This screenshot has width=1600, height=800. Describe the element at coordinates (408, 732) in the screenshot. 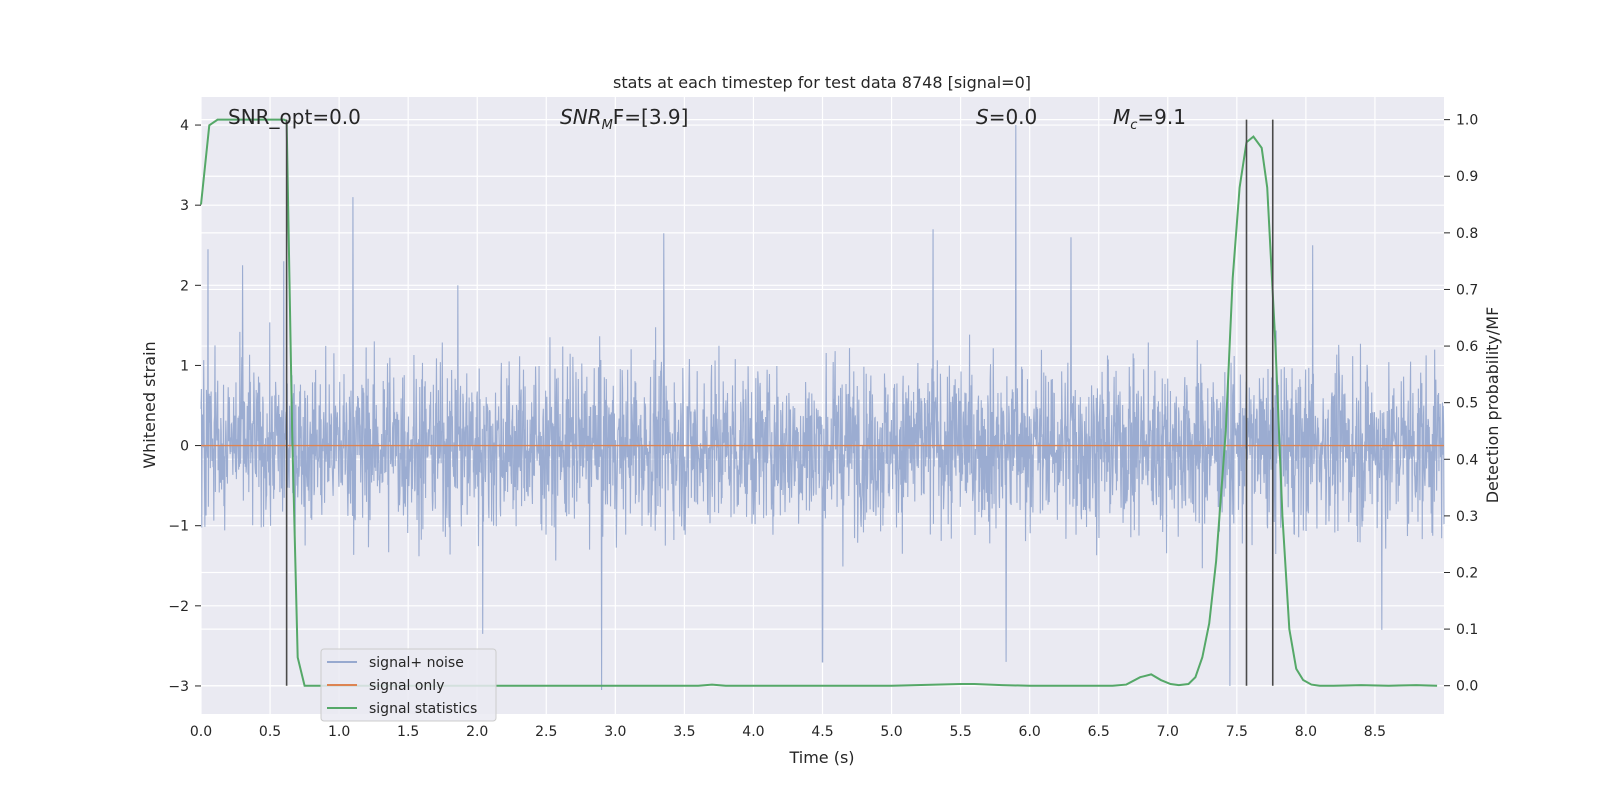

I see `x-tick-label: 1.5` at that location.